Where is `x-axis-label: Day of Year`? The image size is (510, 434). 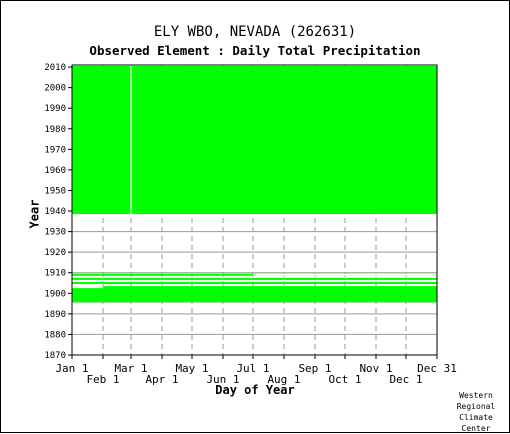
x-axis-label: Day of Year is located at coordinates (255, 390).